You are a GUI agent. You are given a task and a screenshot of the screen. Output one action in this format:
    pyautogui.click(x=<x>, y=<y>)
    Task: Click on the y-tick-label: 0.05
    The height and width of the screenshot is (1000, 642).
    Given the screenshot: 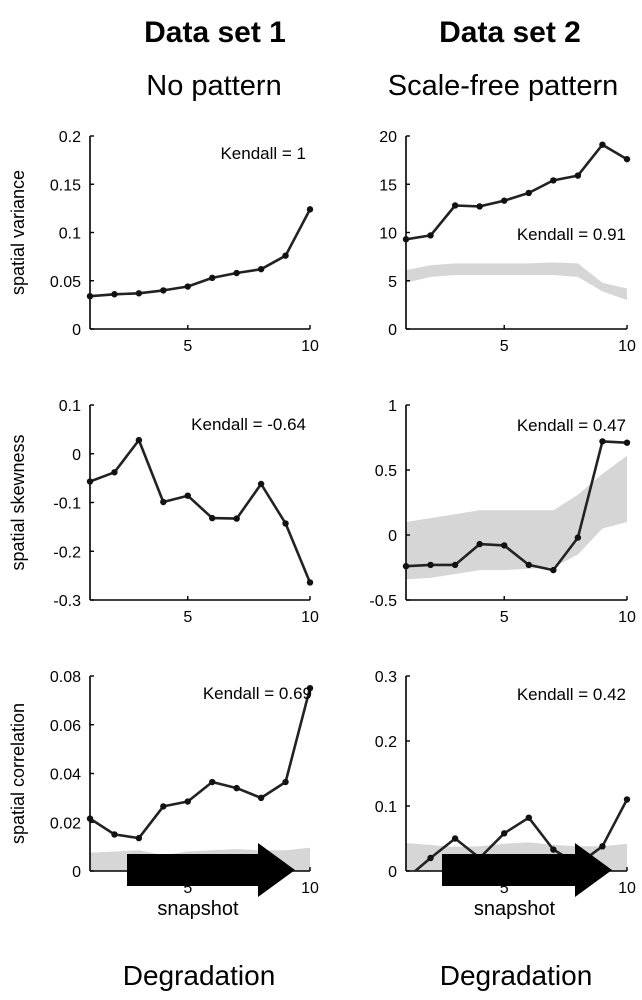 What is the action you would take?
    pyautogui.click(x=65, y=282)
    